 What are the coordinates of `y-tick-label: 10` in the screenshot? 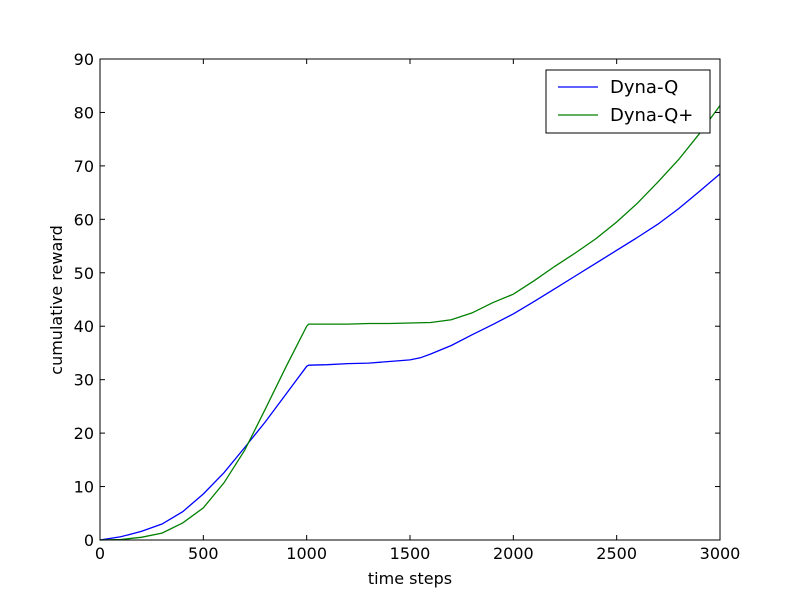 It's located at (84, 487).